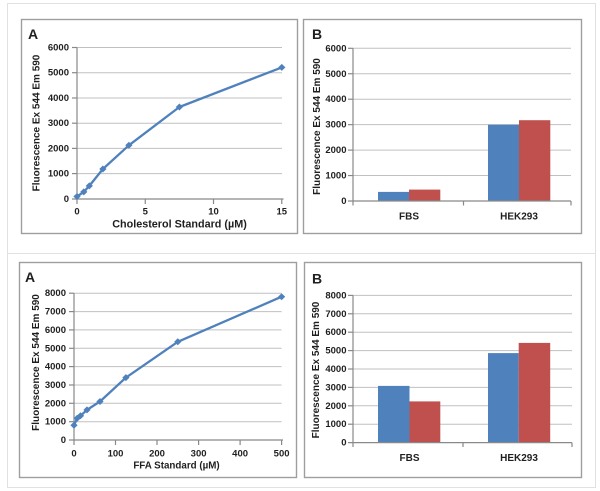 The image size is (600, 491). What do you see at coordinates (282, 454) in the screenshot?
I see `svg-text: 500` at bounding box center [282, 454].